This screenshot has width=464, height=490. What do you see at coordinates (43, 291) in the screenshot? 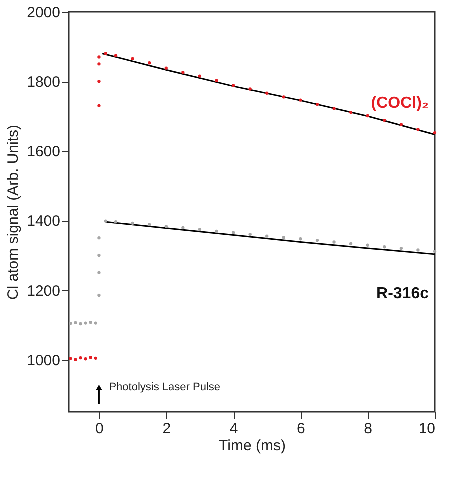
I see `y-tick-label: 1200` at bounding box center [43, 291].